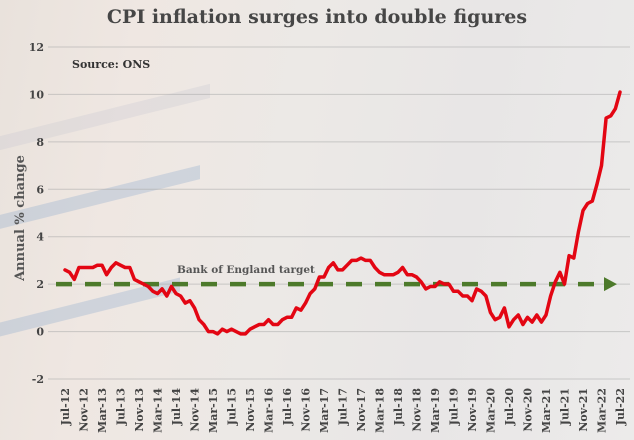 This screenshot has width=634, height=440. Describe the element at coordinates (40, 332) in the screenshot. I see `y-tick-label: 0` at that location.